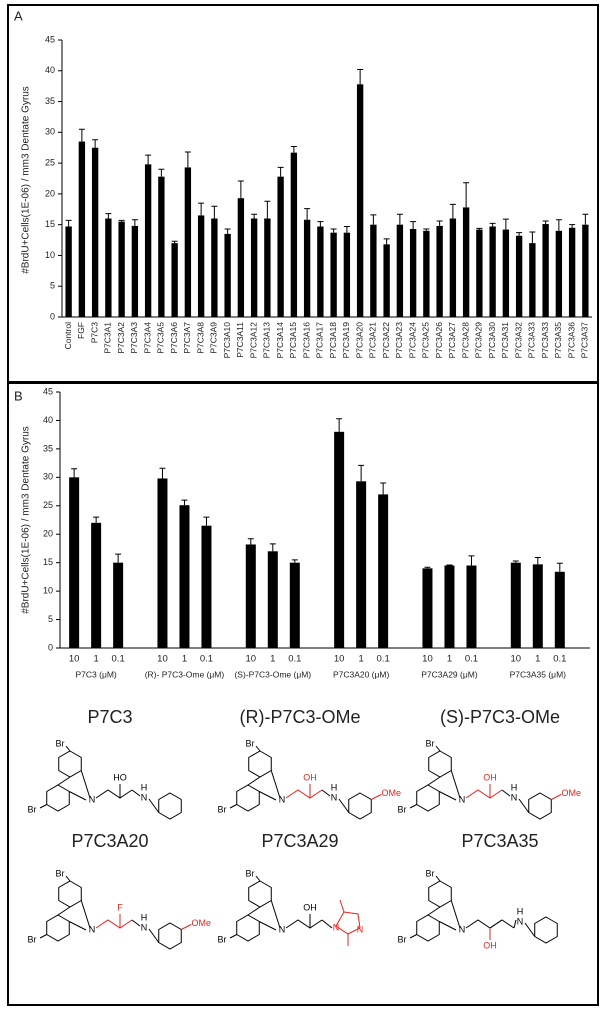  Describe the element at coordinates (50, 101) in the screenshot. I see `y-tick-label: 35` at that location.